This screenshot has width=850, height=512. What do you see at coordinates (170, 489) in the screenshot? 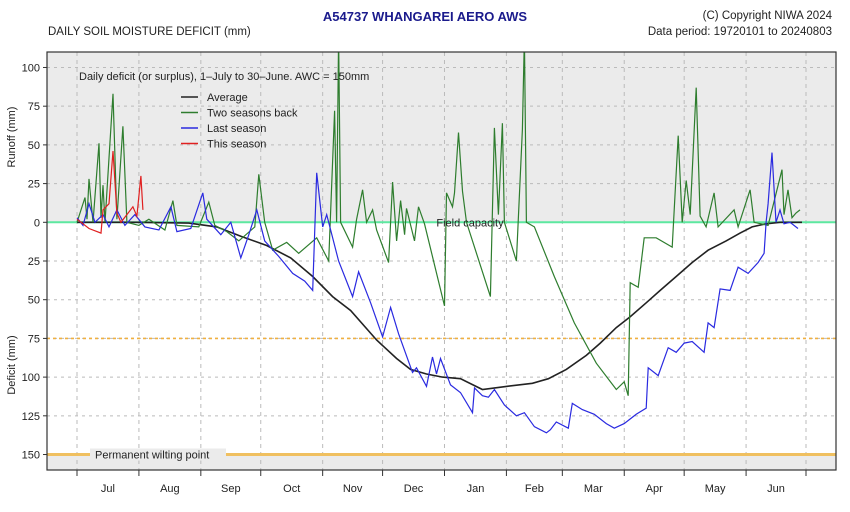
I see `x-tick-label: Aug` at bounding box center [170, 489].